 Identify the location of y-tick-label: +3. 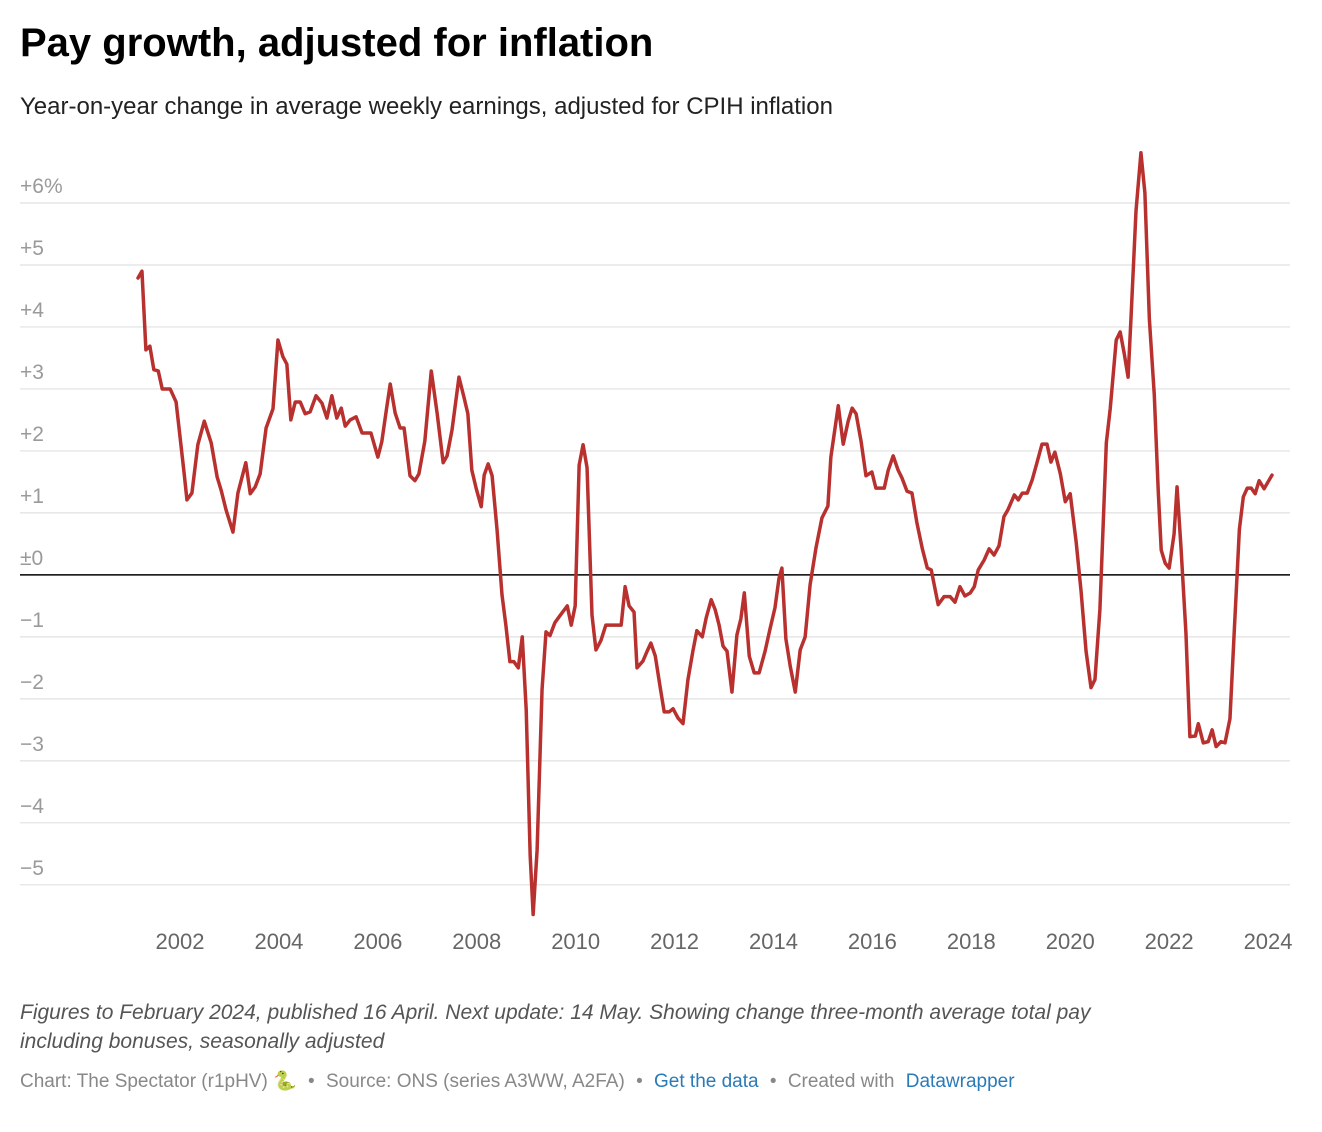
(32, 372).